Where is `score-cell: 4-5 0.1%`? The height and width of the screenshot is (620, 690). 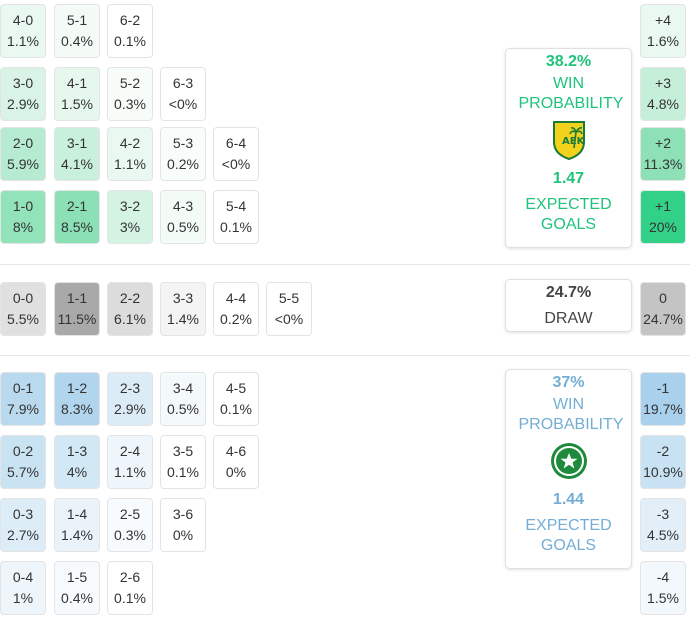
score-cell: 4-5 0.1% is located at coordinates (236, 399).